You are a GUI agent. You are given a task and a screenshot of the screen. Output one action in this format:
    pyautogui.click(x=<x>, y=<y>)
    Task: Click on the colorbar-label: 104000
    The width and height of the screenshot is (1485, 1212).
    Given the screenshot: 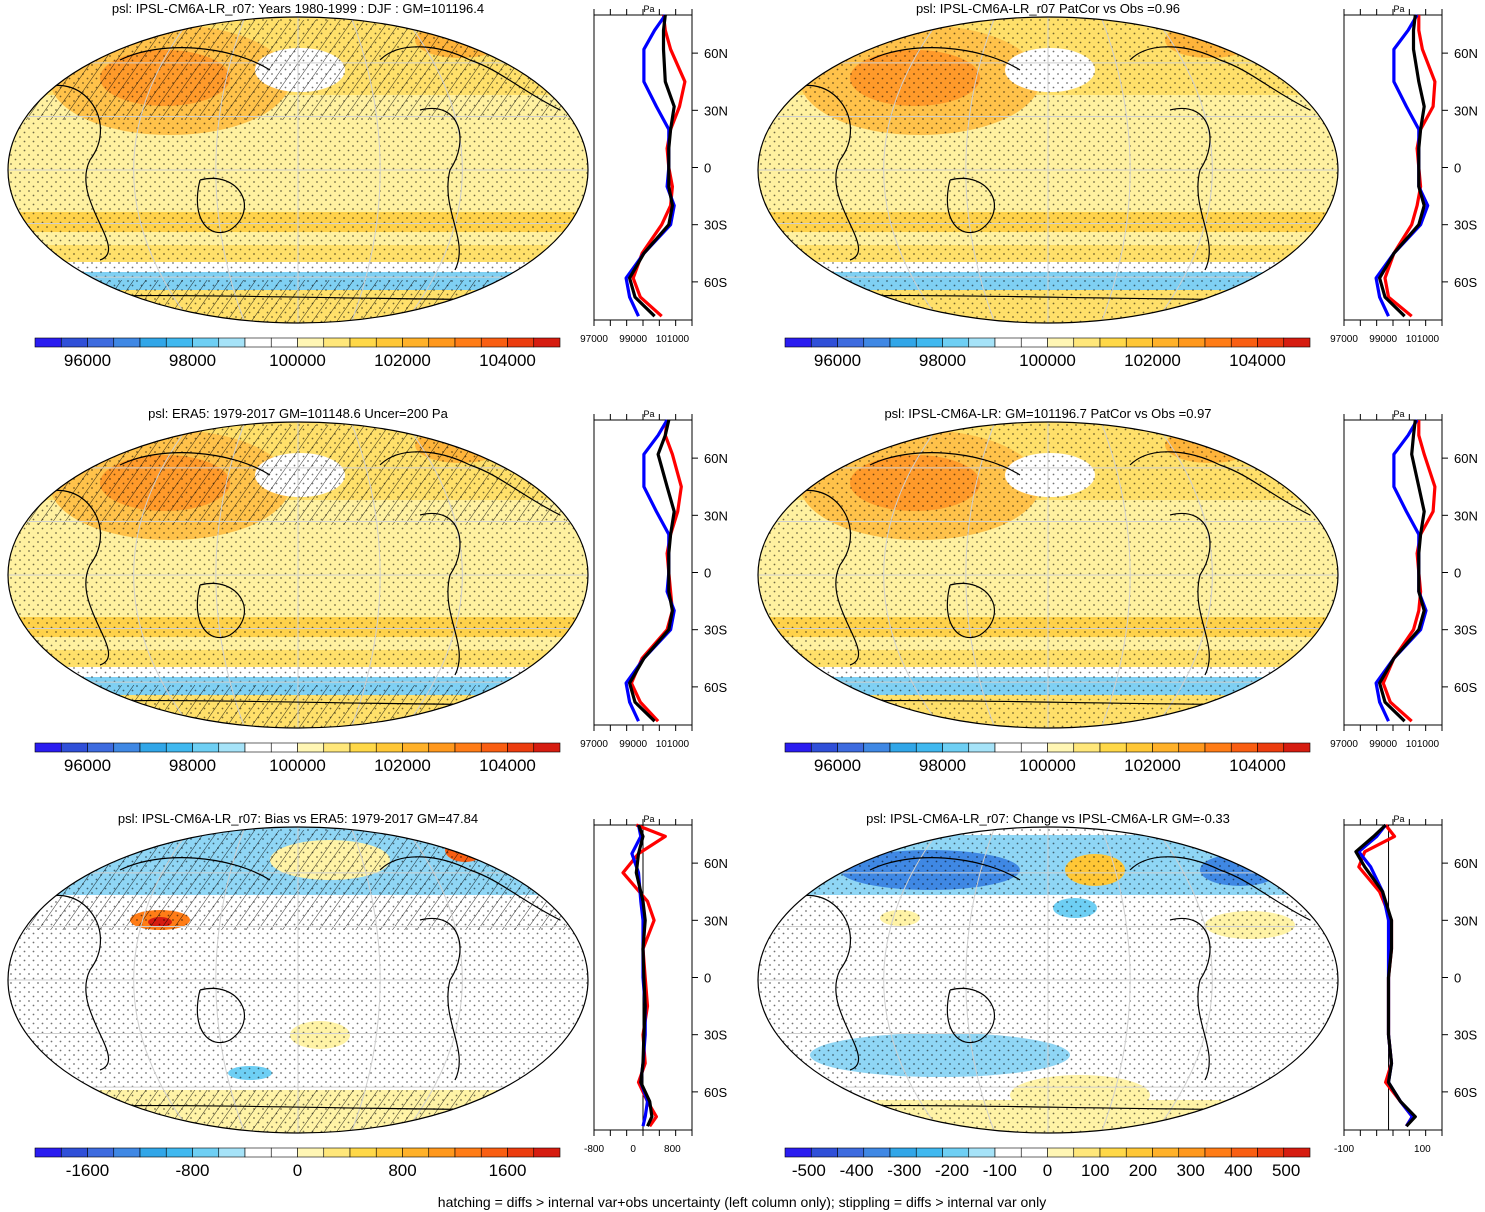 What is the action you would take?
    pyautogui.click(x=507, y=765)
    